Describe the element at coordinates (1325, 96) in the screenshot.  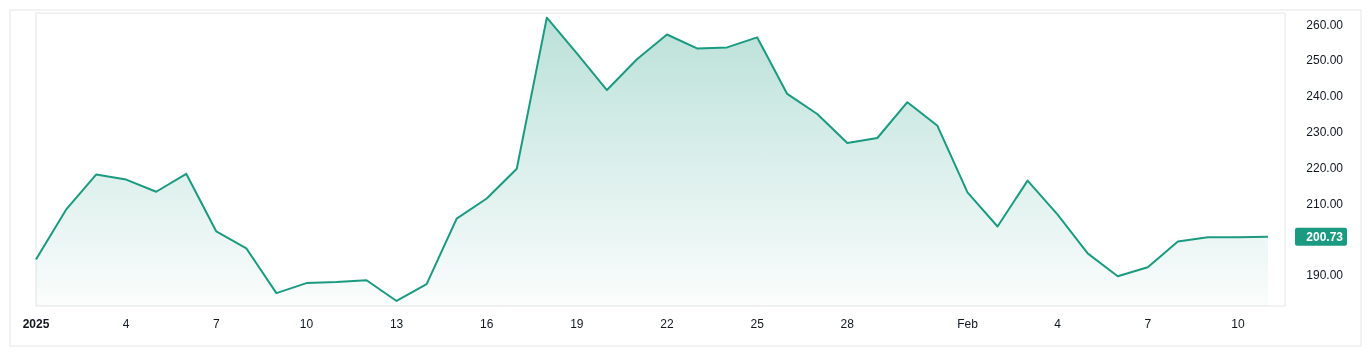
I see `y-tick-label: 240.00` at that location.